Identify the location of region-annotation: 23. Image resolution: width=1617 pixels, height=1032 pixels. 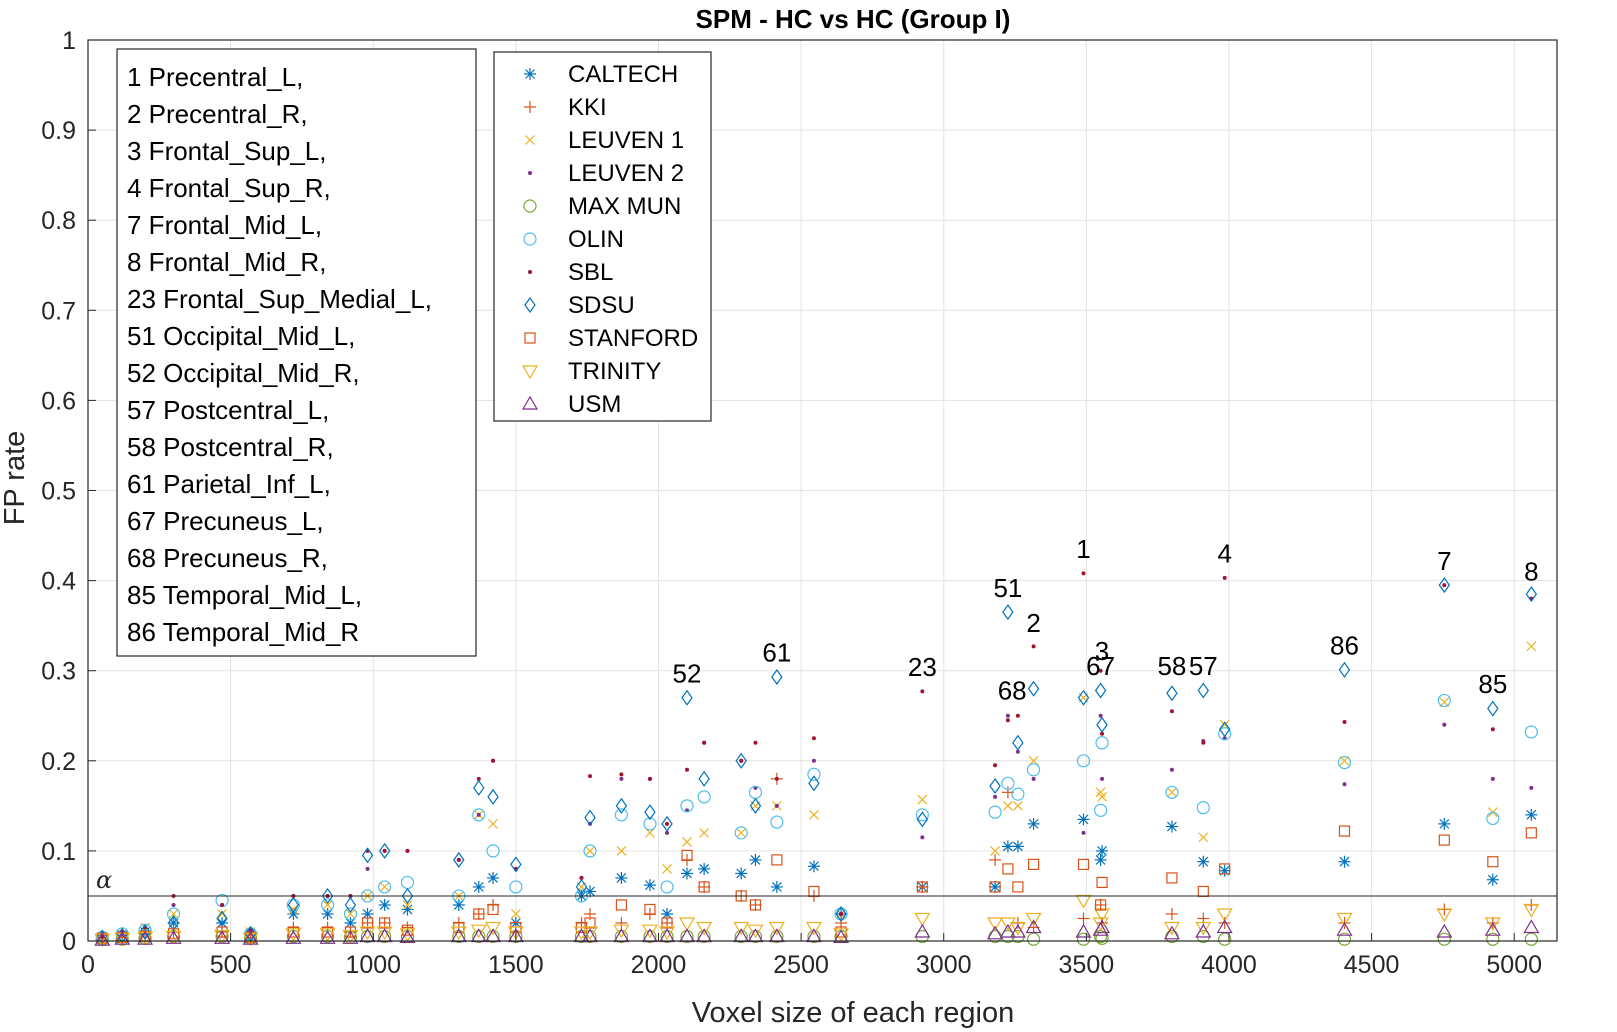
(922, 667).